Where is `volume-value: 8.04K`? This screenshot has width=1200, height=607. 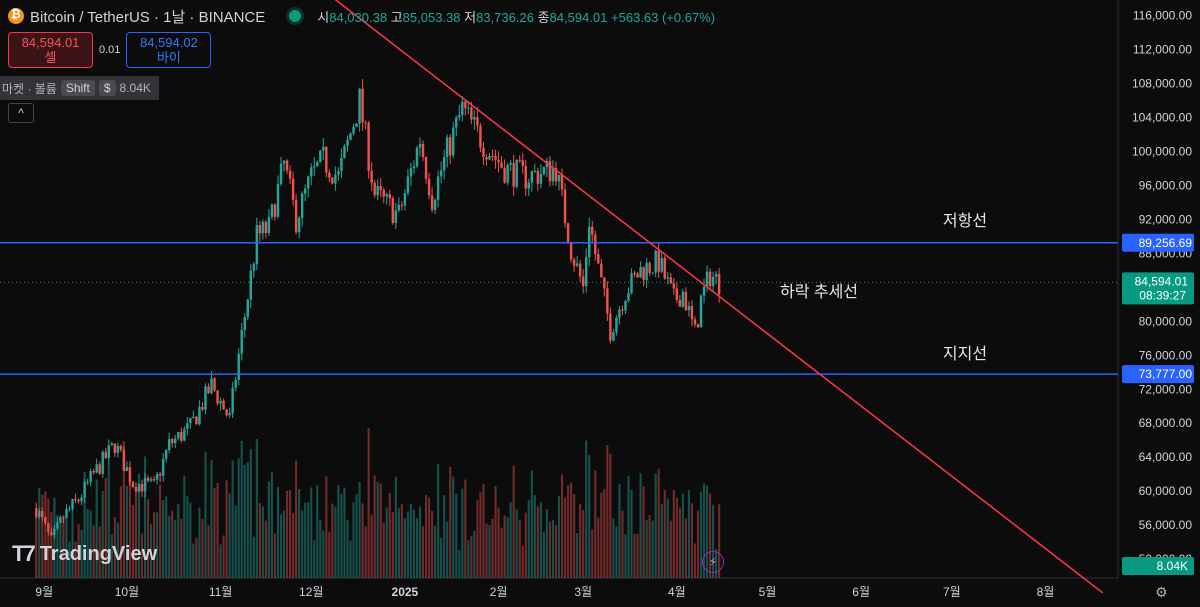 volume-value: 8.04K is located at coordinates (135, 88).